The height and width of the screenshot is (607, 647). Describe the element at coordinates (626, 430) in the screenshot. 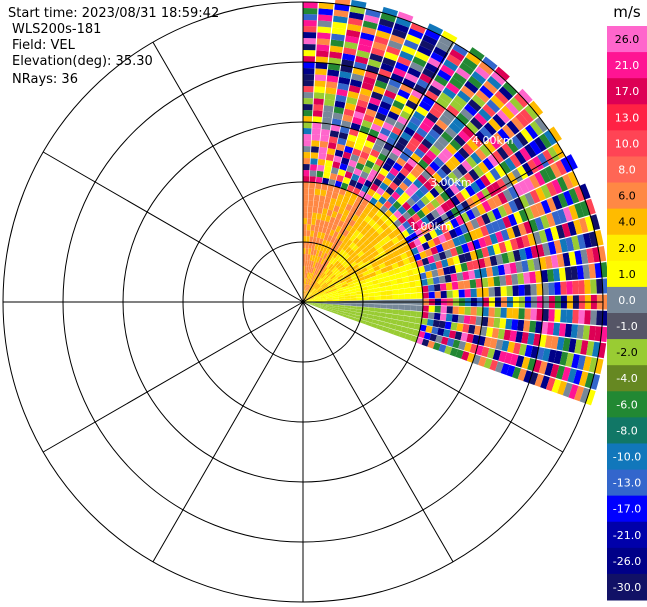

I see `colorbar-tick-label: -8.0` at that location.